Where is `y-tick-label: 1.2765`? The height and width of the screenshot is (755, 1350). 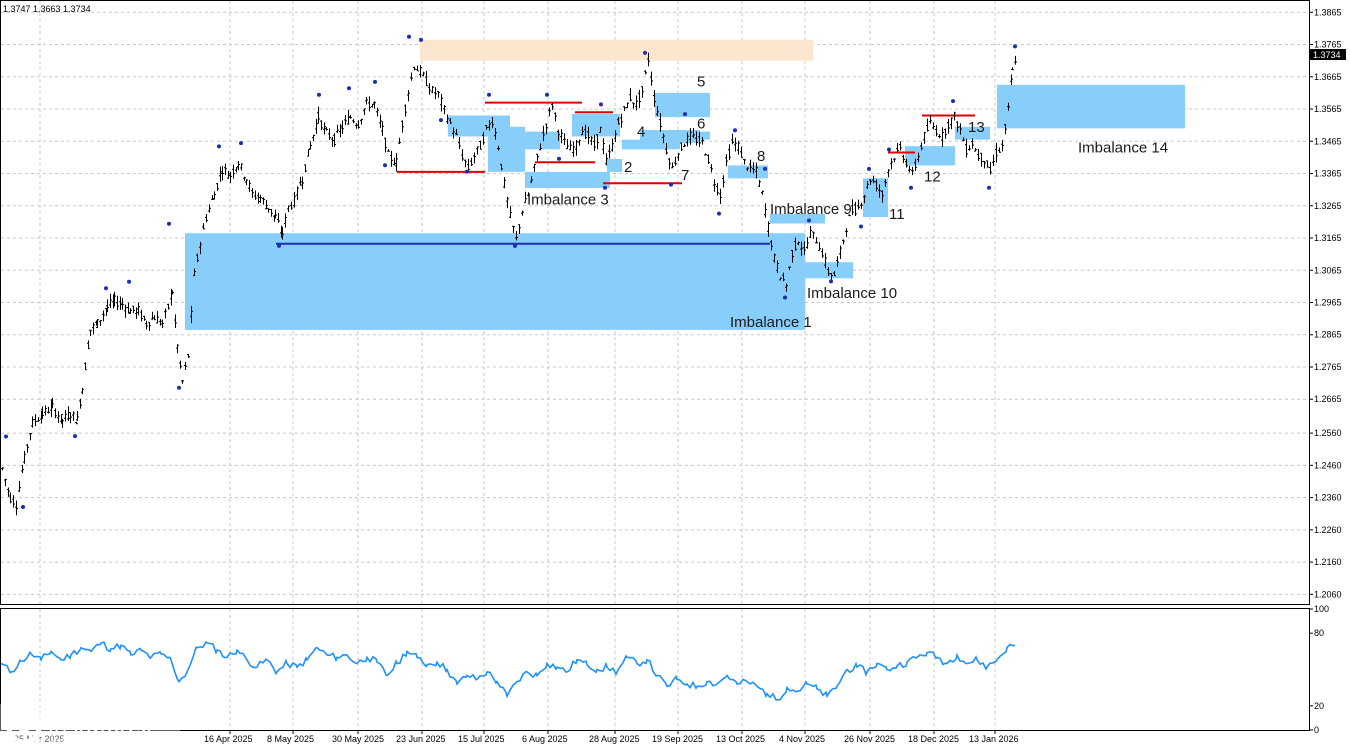
y-tick-label: 1.2765 is located at coordinates (1328, 367).